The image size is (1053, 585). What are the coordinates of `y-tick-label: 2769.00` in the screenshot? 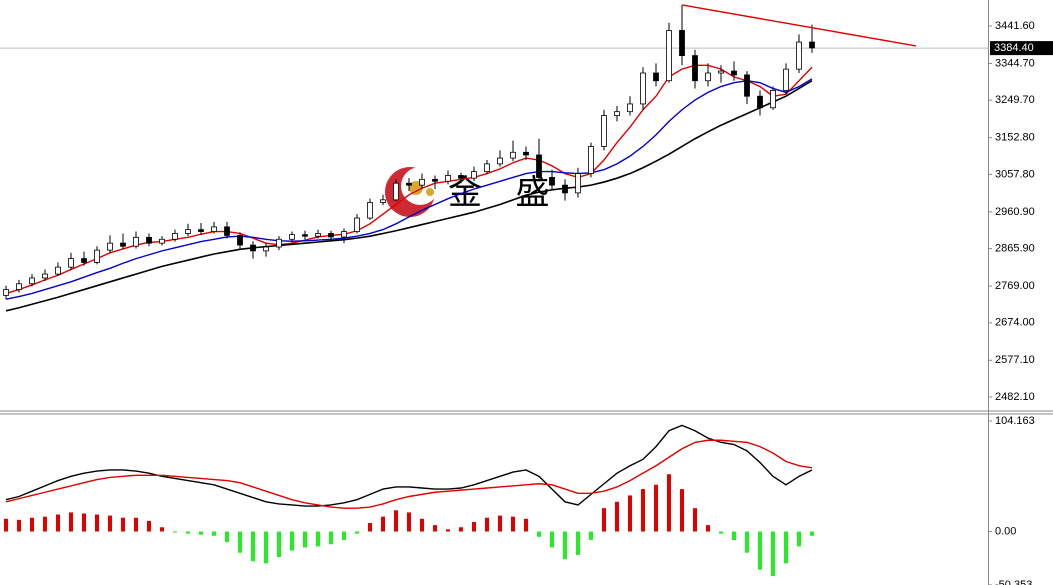 It's located at (1015, 286).